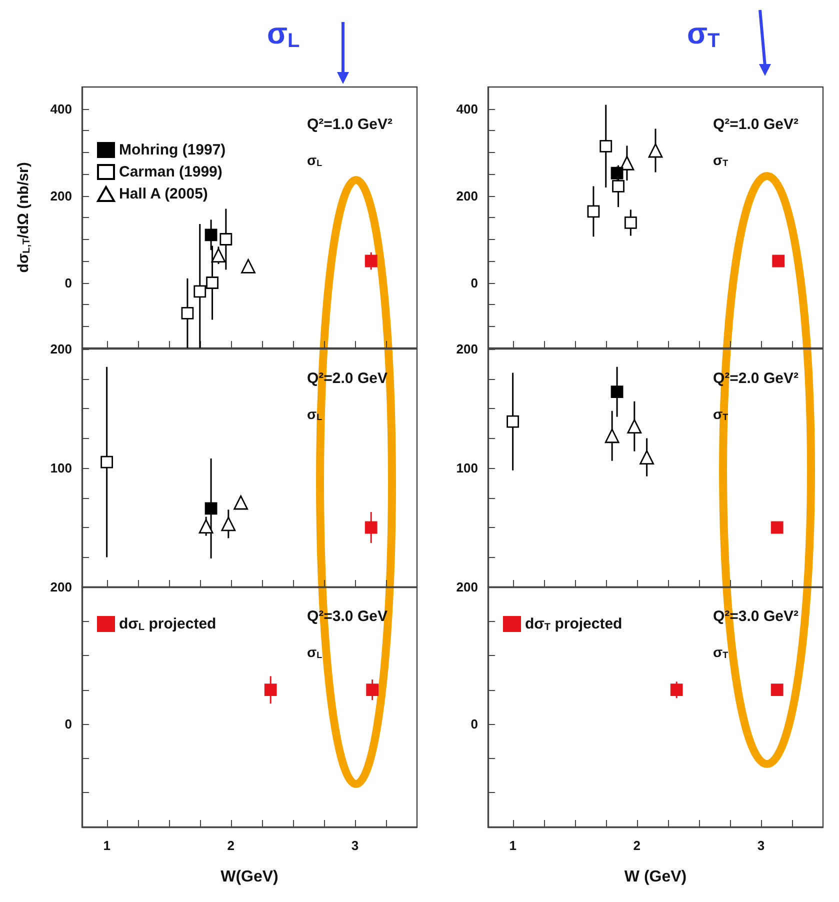 Image resolution: width=839 pixels, height=902 pixels. Describe the element at coordinates (23, 217) in the screenshot. I see `y-axis-title: dσL,T/dΩ (nb/sr)` at that location.